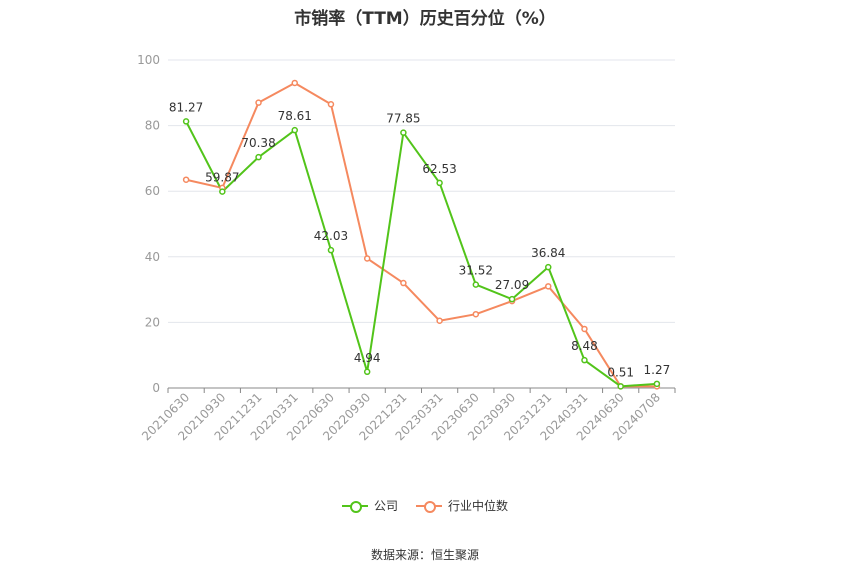 This screenshot has width=850, height=575. Describe the element at coordinates (439, 169) in the screenshot. I see `data-label: 62.53` at that location.